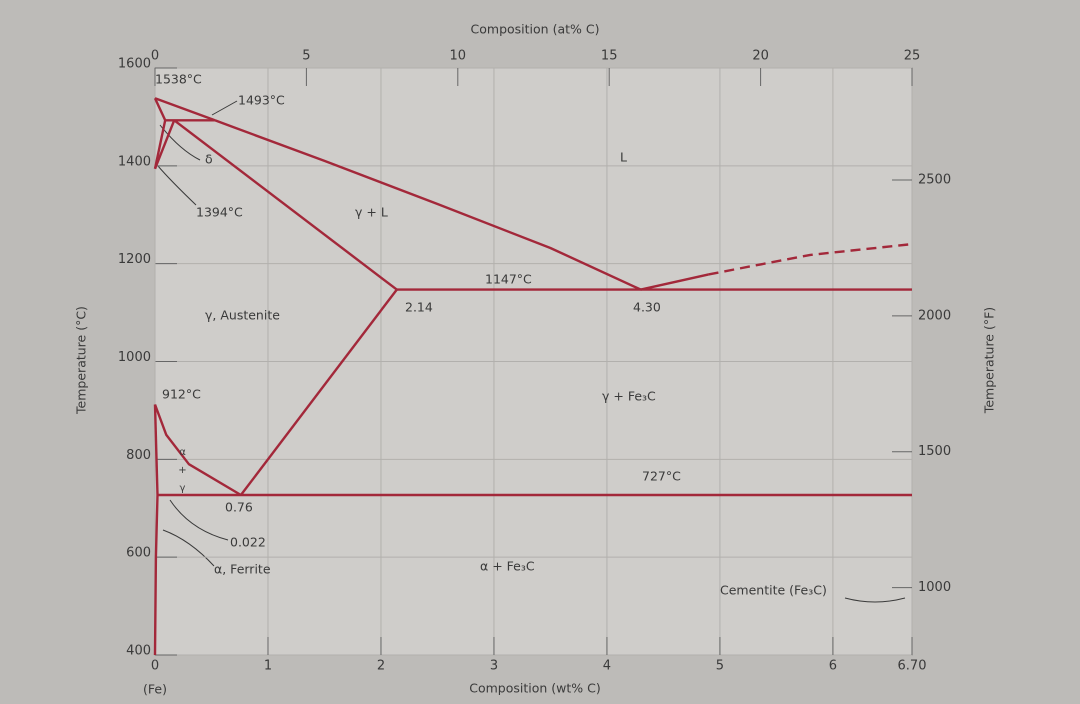  Describe the element at coordinates (134, 64) in the screenshot. I see `y-tick-label: 1600` at that location.